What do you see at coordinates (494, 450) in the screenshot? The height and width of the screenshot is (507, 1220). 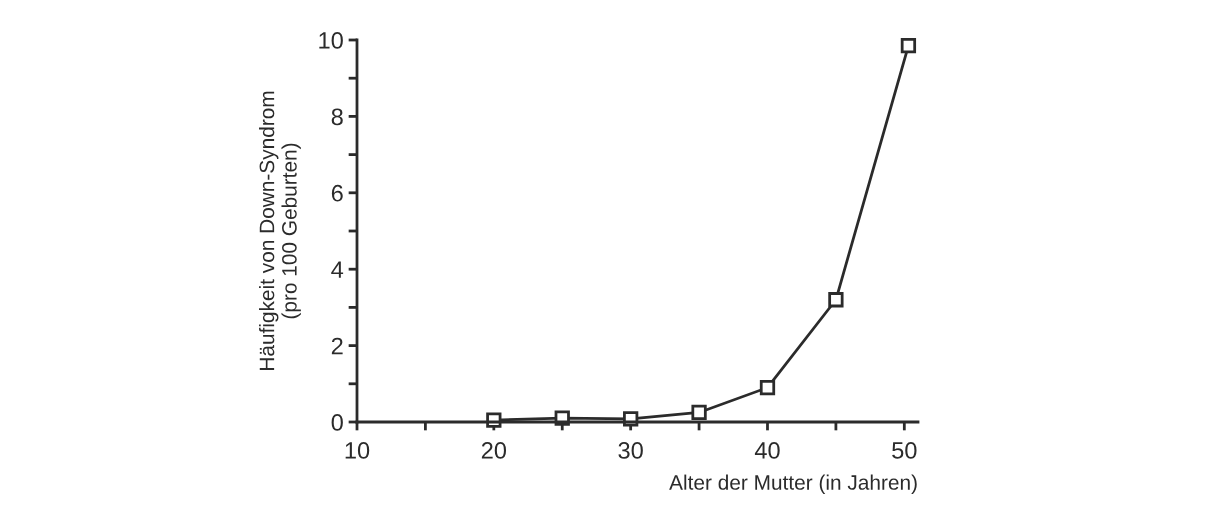 I see `x-tick-label: 20` at bounding box center [494, 450].